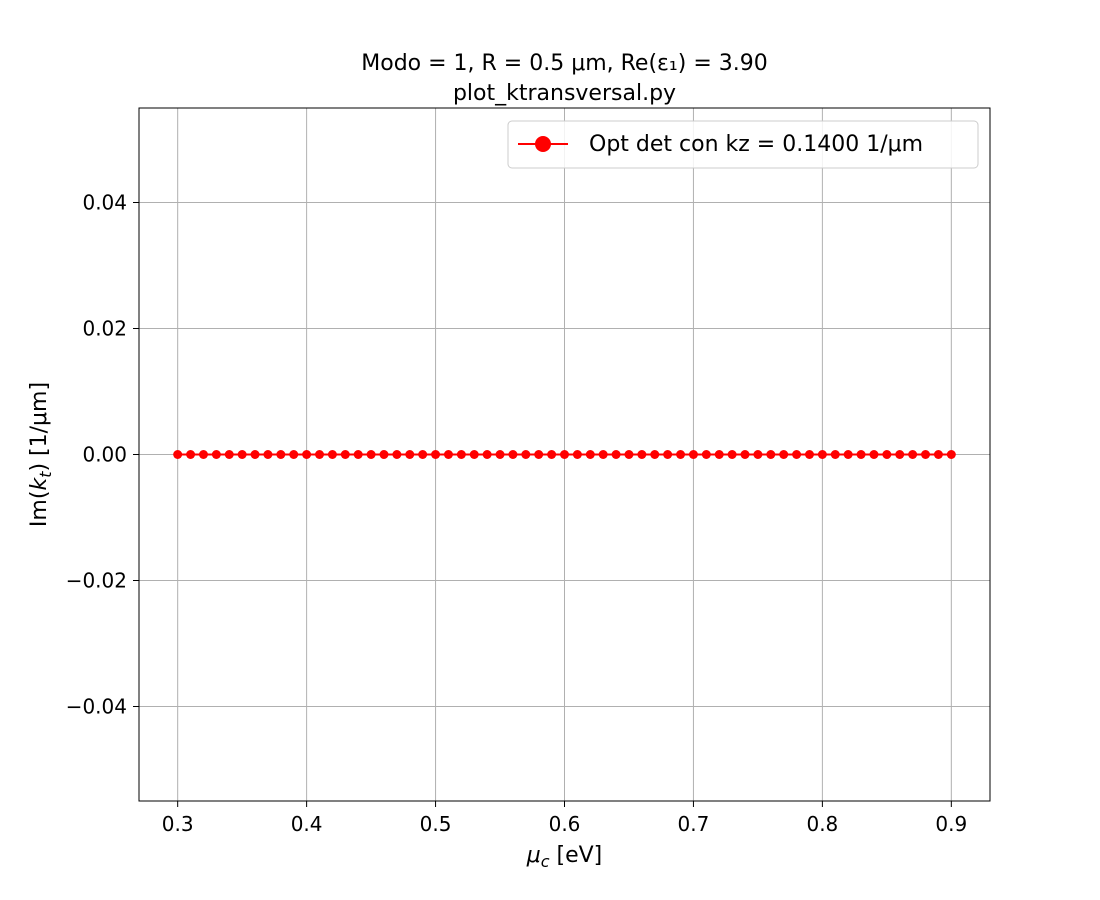 The image size is (1100, 900). Describe the element at coordinates (96, 581) in the screenshot. I see `y-tick-label: −0.02` at that location.